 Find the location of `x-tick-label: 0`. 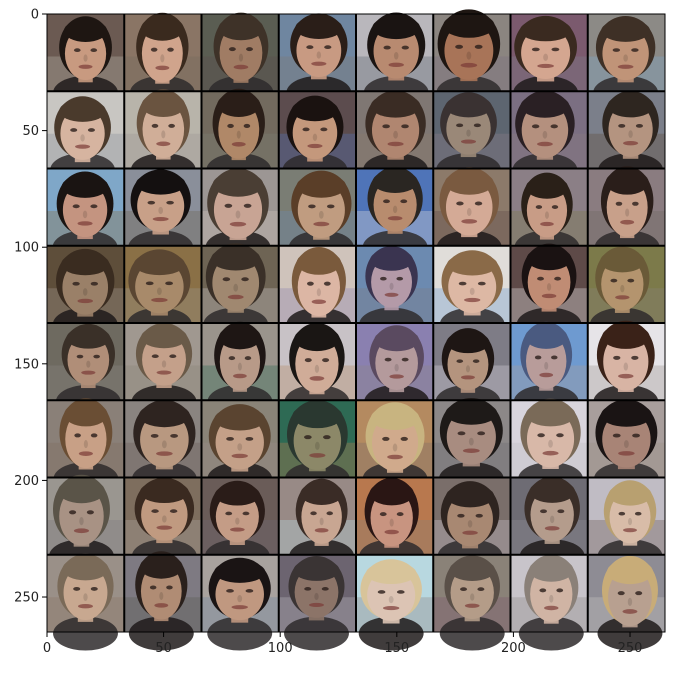

x-tick-label: 0 is located at coordinates (47, 648).